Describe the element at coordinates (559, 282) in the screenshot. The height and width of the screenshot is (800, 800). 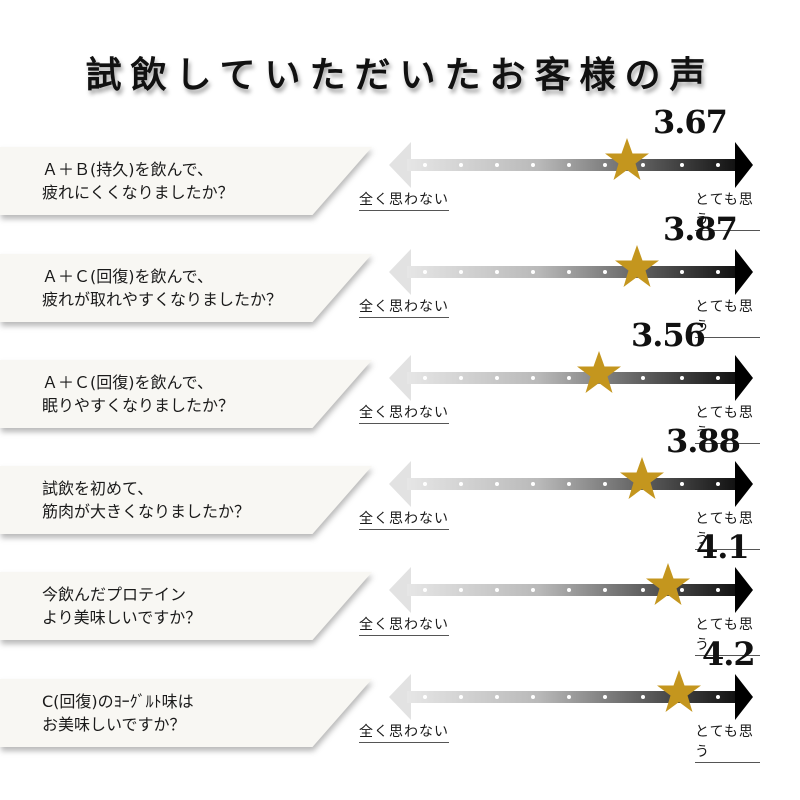
I see `rating-scale: 3.87 全く思わない とても思う` at that location.